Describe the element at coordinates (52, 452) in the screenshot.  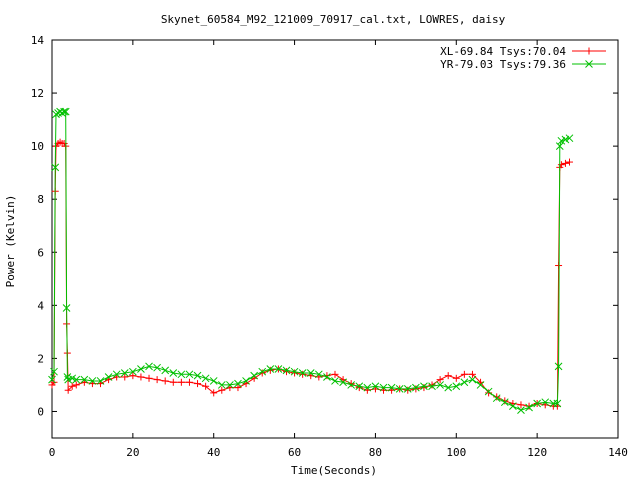
I see `x-tick-label: 0` at that location.